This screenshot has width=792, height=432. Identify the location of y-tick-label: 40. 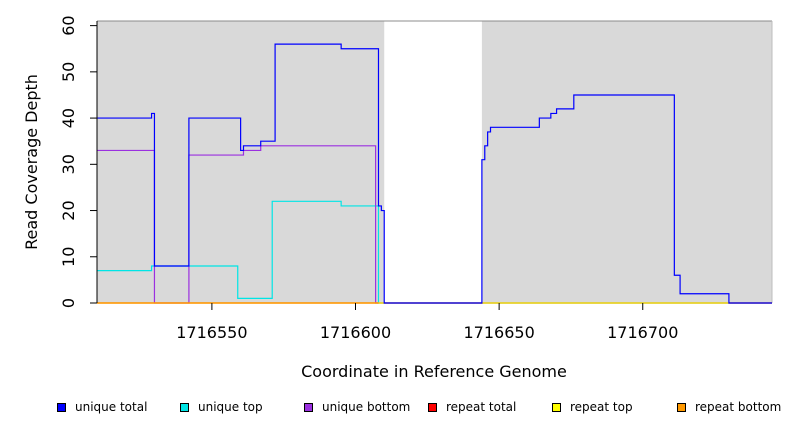
(68, 118).